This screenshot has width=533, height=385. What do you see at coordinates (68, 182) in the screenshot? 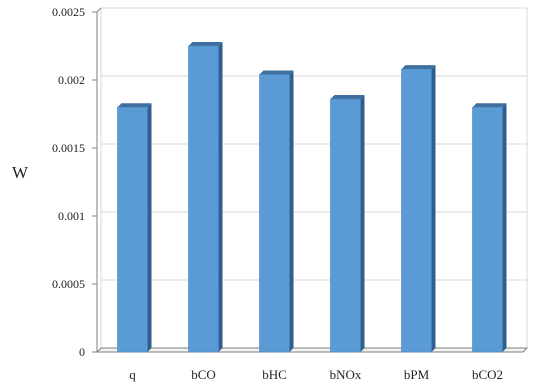
I see `y-tick-labels: 0 0.0005 0.001 0.0015 0.002 0.0025` at bounding box center [68, 182].